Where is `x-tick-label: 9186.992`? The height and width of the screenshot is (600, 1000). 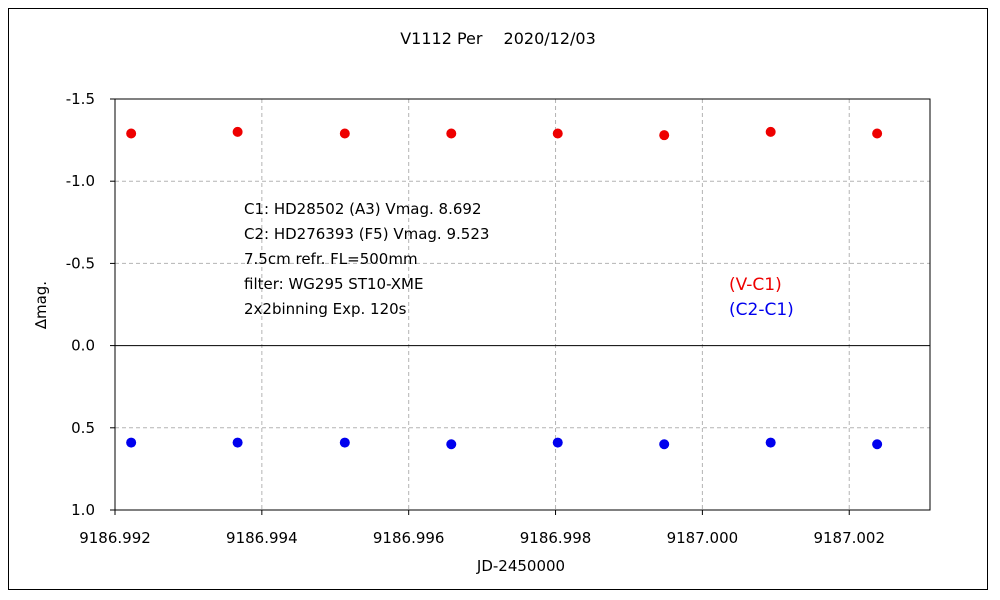 x-tick-label: 9186.992 is located at coordinates (115, 538).